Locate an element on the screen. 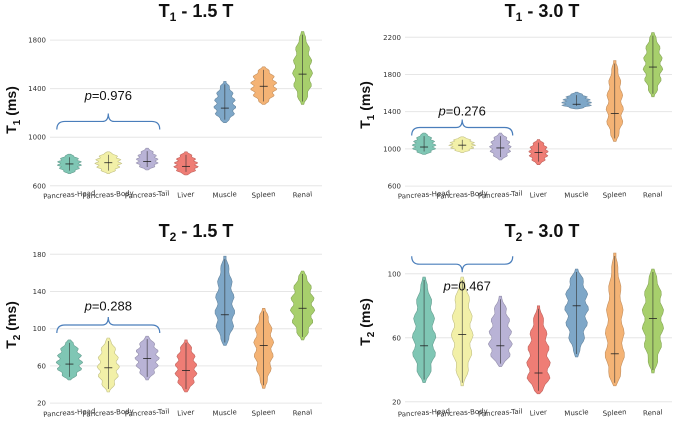 This screenshot has width=685, height=428. chart-title: T1 - 1.5 T is located at coordinates (196, 12).